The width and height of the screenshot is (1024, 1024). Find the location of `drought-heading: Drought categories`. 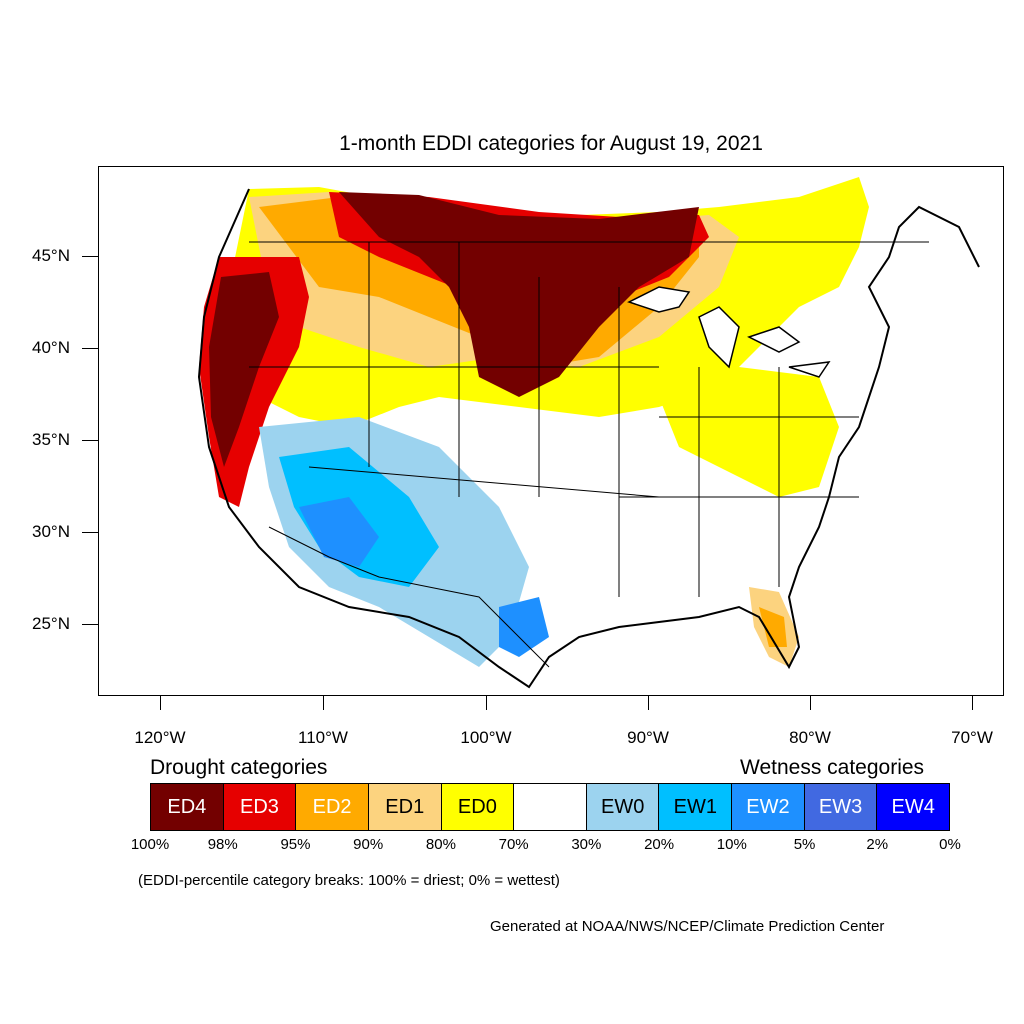

drought-heading: Drought categories is located at coordinates (239, 767).